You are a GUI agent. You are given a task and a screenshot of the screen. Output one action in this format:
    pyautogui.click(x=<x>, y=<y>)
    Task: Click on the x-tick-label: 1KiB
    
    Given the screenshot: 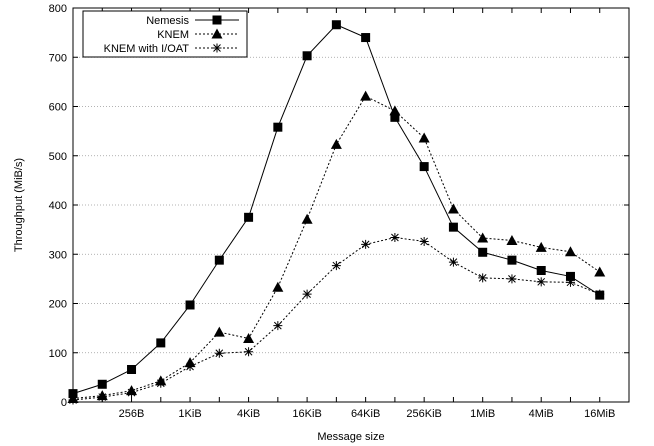 What is the action you would take?
    pyautogui.click(x=189, y=414)
    